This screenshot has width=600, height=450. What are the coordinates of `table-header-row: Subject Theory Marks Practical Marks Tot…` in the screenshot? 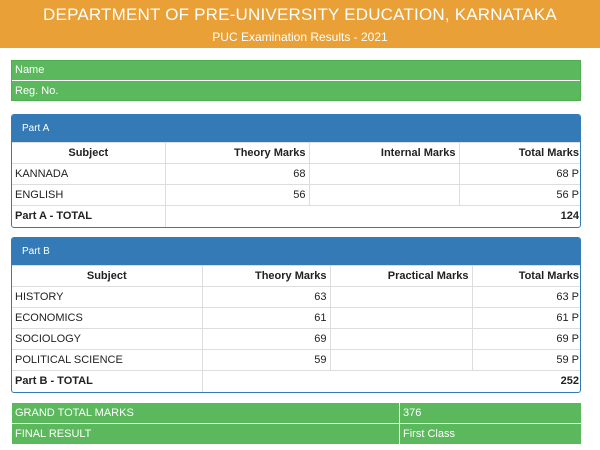 It's located at (296, 276).